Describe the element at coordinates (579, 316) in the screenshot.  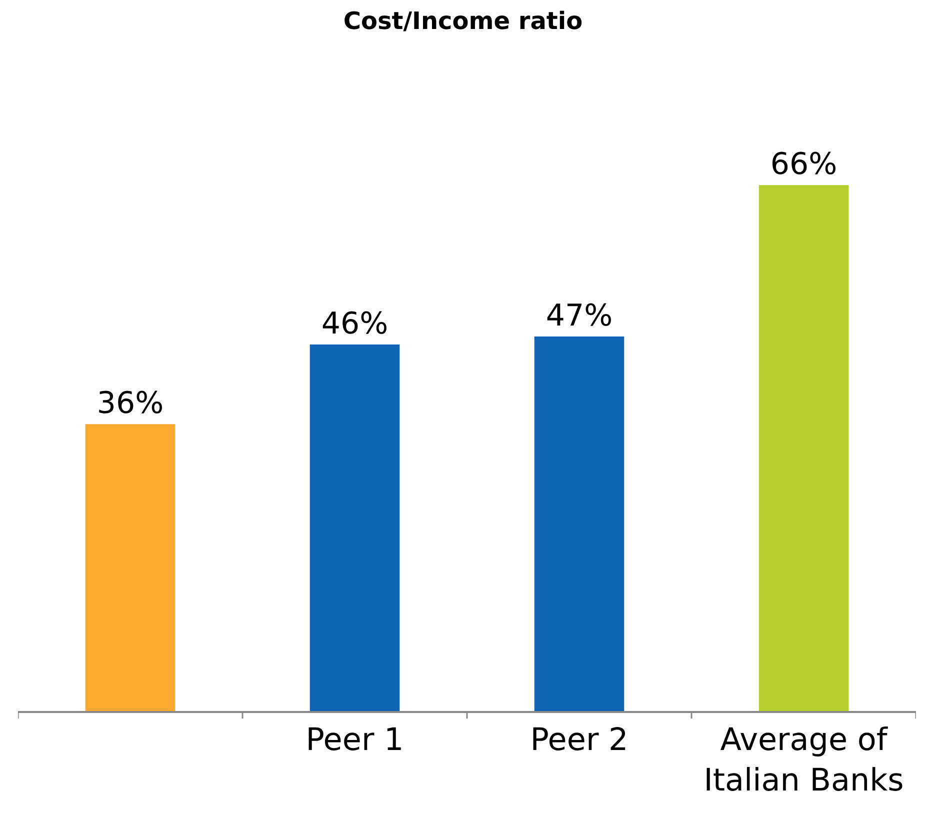
I see `data-label: 47%` at that location.